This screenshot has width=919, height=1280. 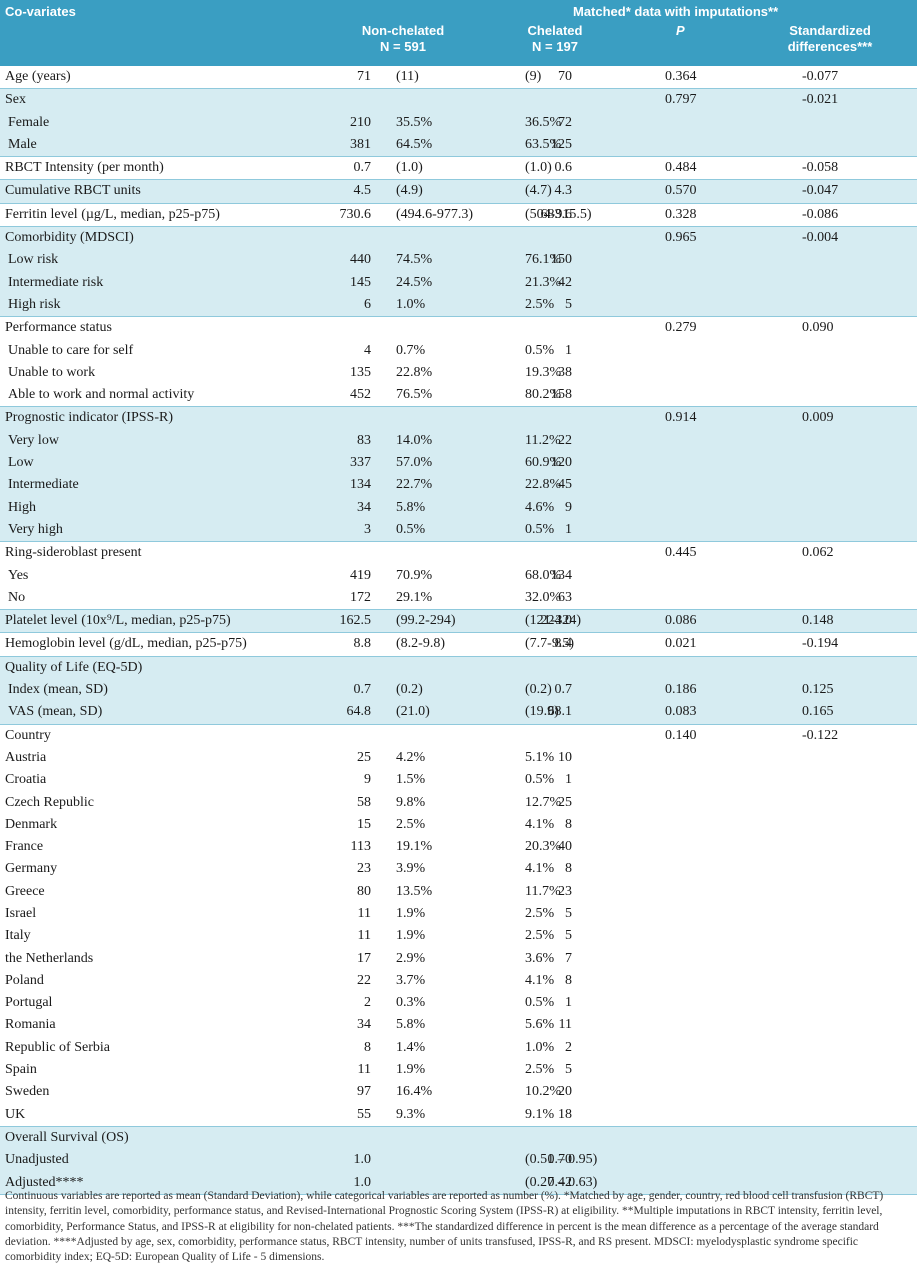 What do you see at coordinates (367, 529) in the screenshot?
I see `cell-a: 3` at bounding box center [367, 529].